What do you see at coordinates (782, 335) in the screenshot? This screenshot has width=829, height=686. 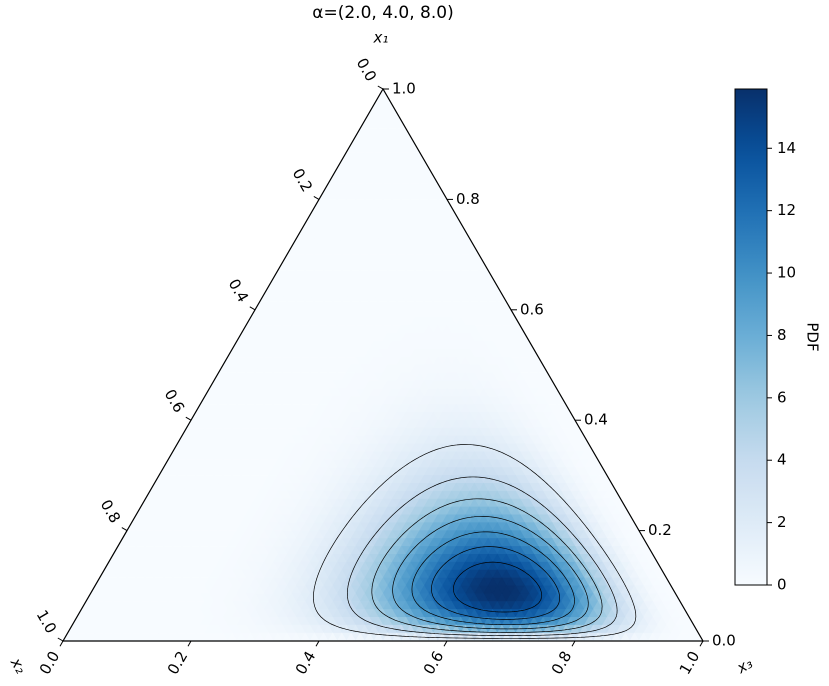 I see `colorbar-tick-label: 8` at bounding box center [782, 335].